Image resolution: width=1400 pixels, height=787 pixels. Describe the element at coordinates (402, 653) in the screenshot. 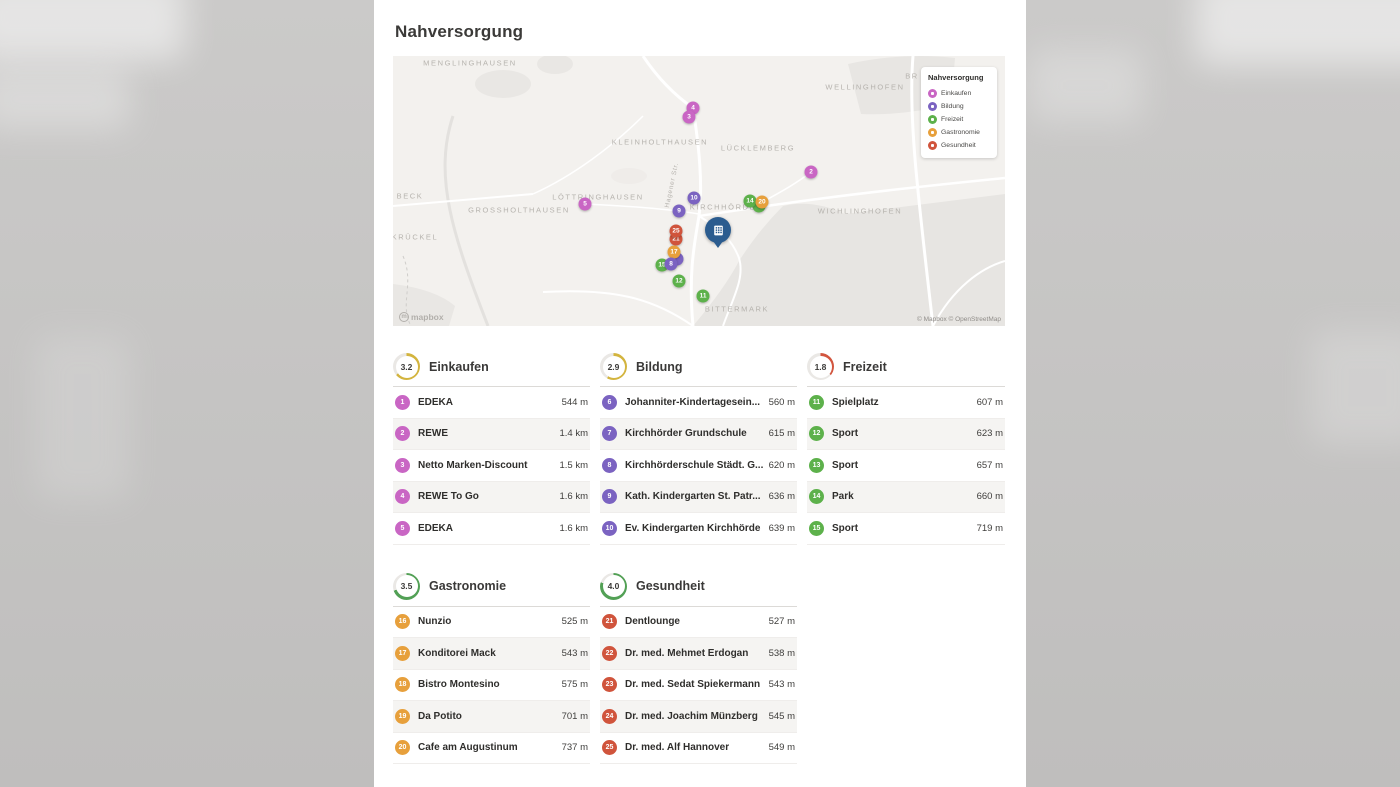

I see `item-number-badge: 17` at that location.